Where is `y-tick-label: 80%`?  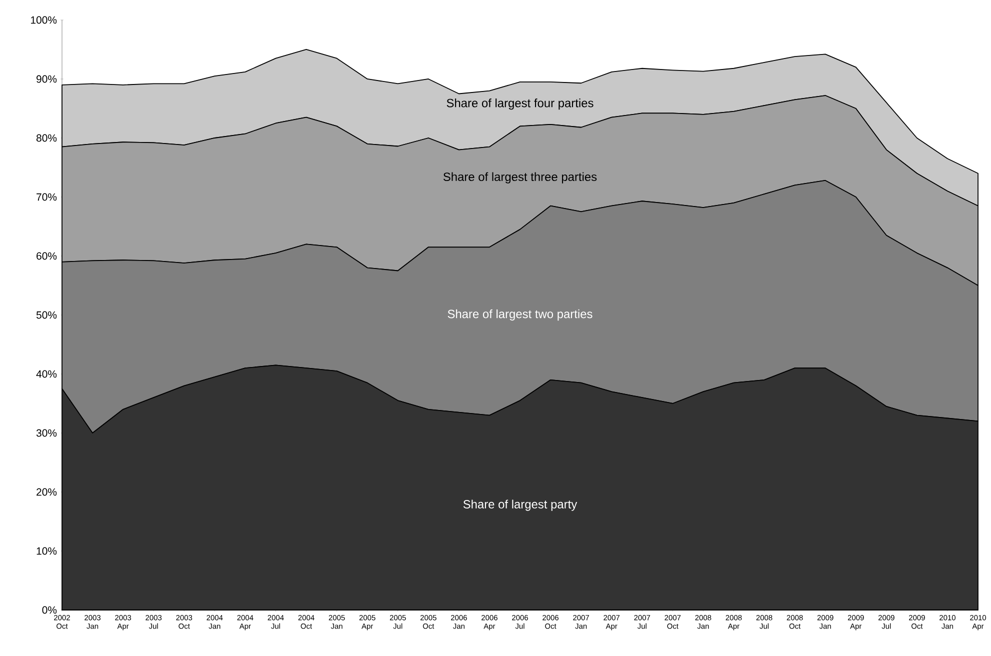
y-tick-label: 80% is located at coordinates (46, 138).